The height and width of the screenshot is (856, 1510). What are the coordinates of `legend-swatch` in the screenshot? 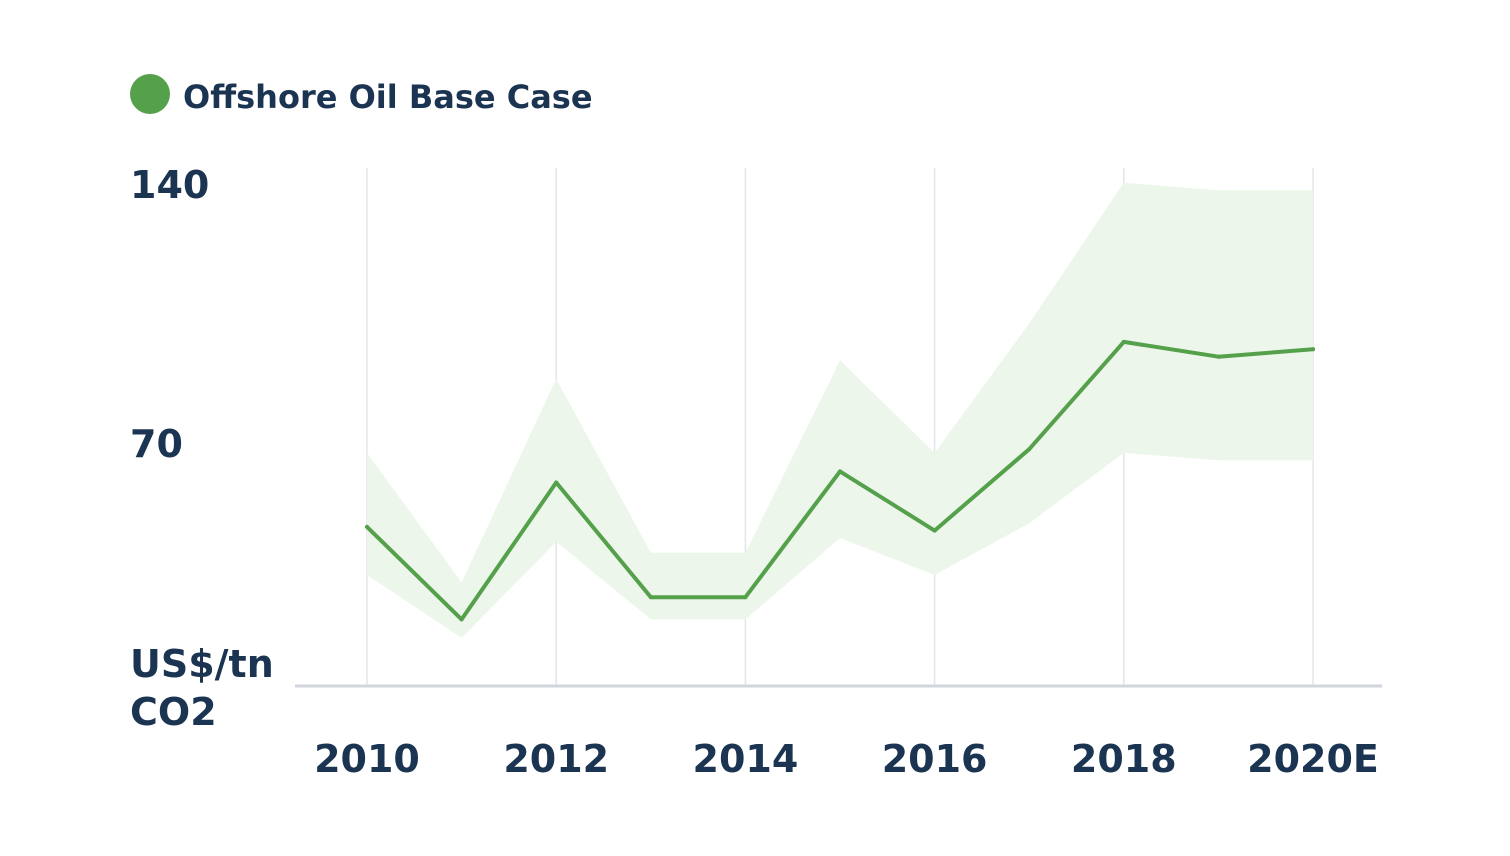 It's located at (150, 94).